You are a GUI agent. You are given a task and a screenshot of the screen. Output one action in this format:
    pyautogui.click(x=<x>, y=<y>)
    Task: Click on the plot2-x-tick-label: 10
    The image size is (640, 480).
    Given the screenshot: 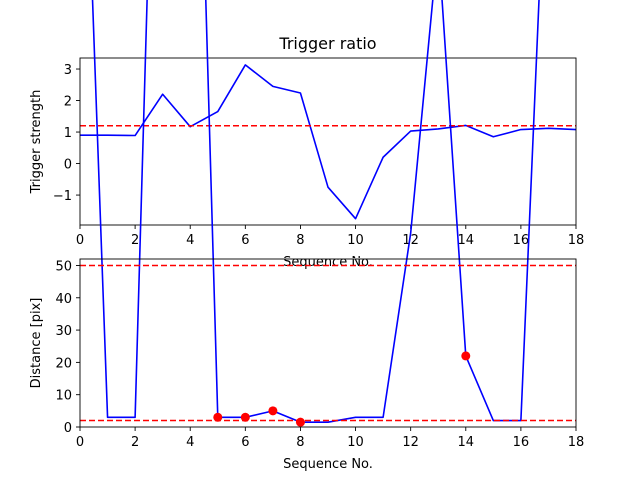 What is the action you would take?
    pyautogui.click(x=355, y=442)
    